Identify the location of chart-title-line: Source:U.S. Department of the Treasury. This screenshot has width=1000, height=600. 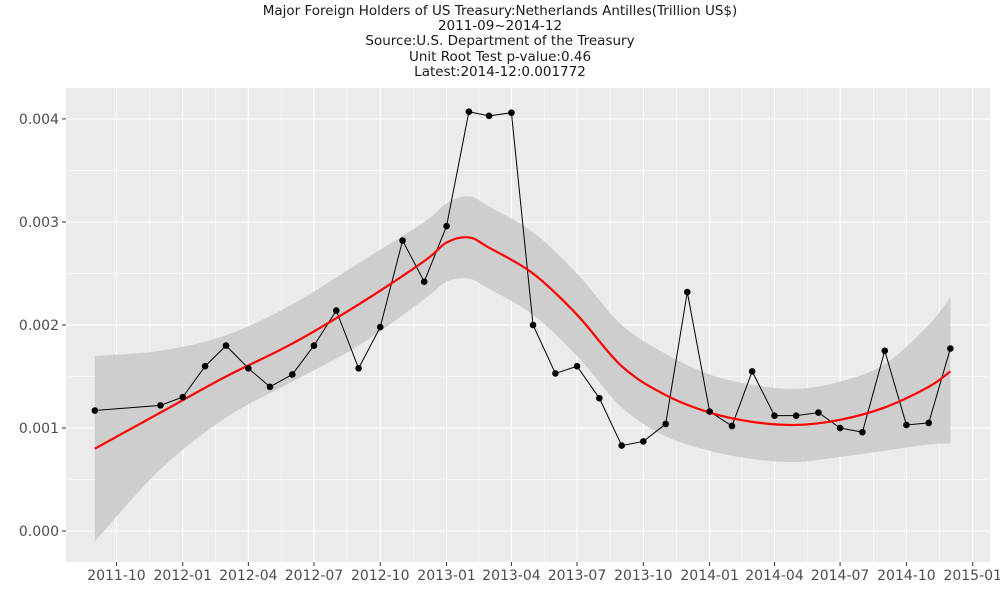
(500, 41).